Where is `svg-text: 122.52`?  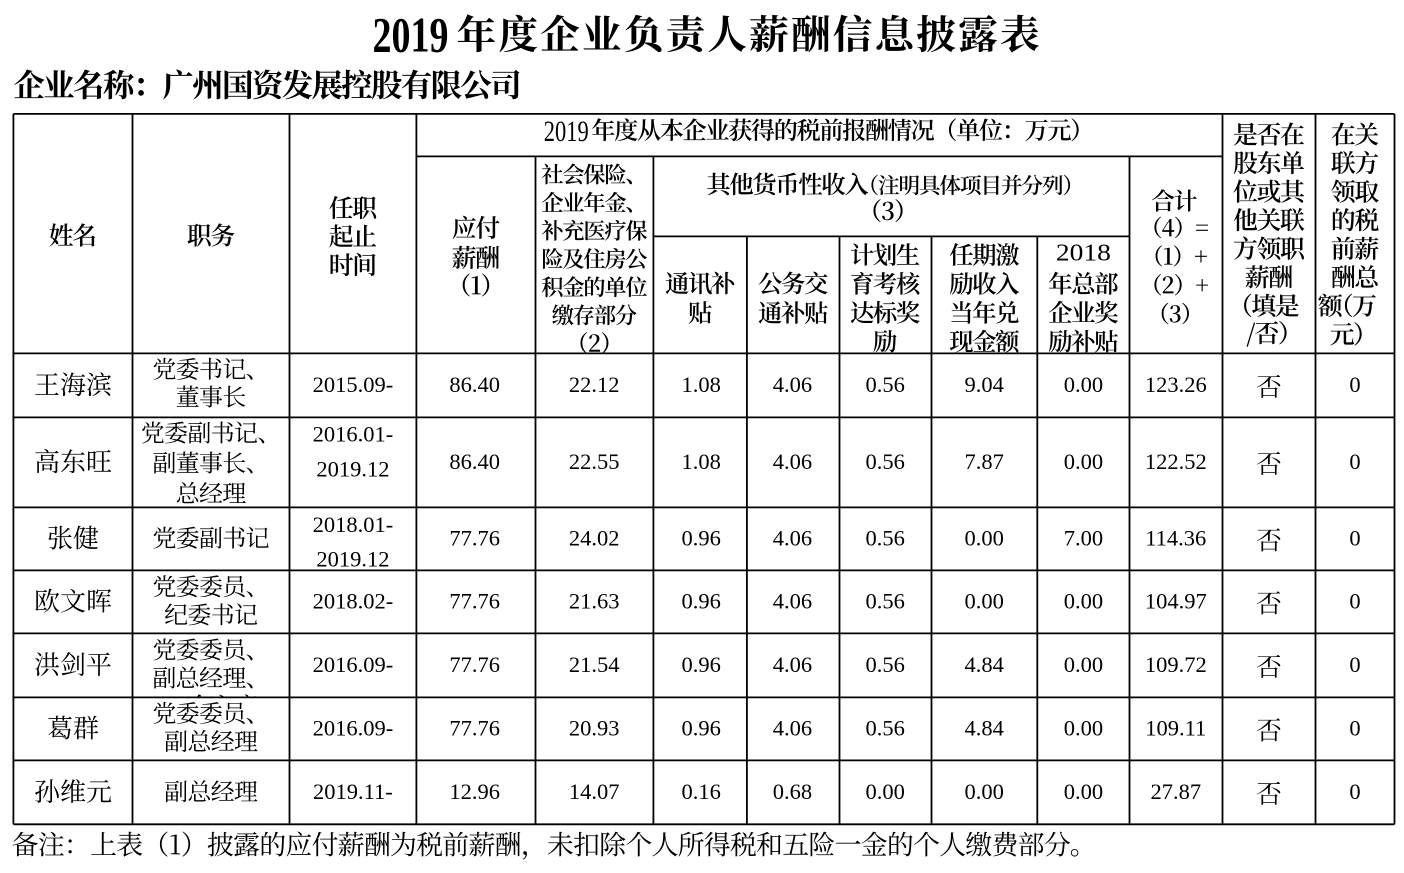 svg-text: 122.52 is located at coordinates (1176, 461).